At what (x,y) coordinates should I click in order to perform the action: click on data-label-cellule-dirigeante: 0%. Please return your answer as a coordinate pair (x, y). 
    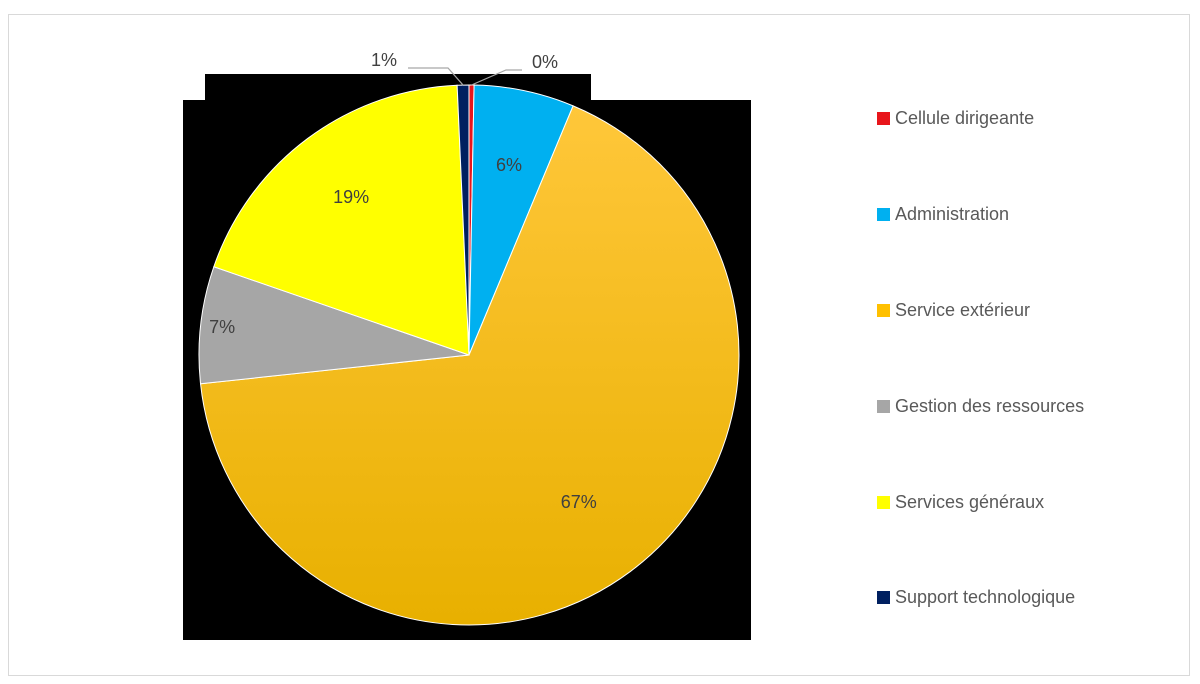
    Looking at the image, I should click on (545, 62).